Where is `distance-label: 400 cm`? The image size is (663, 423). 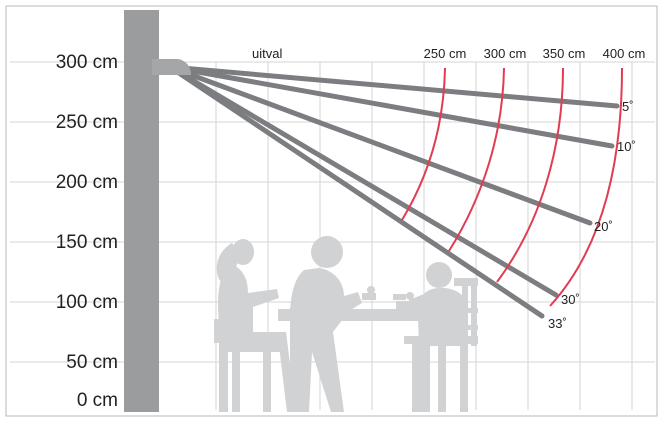
distance-label: 400 cm is located at coordinates (624, 53).